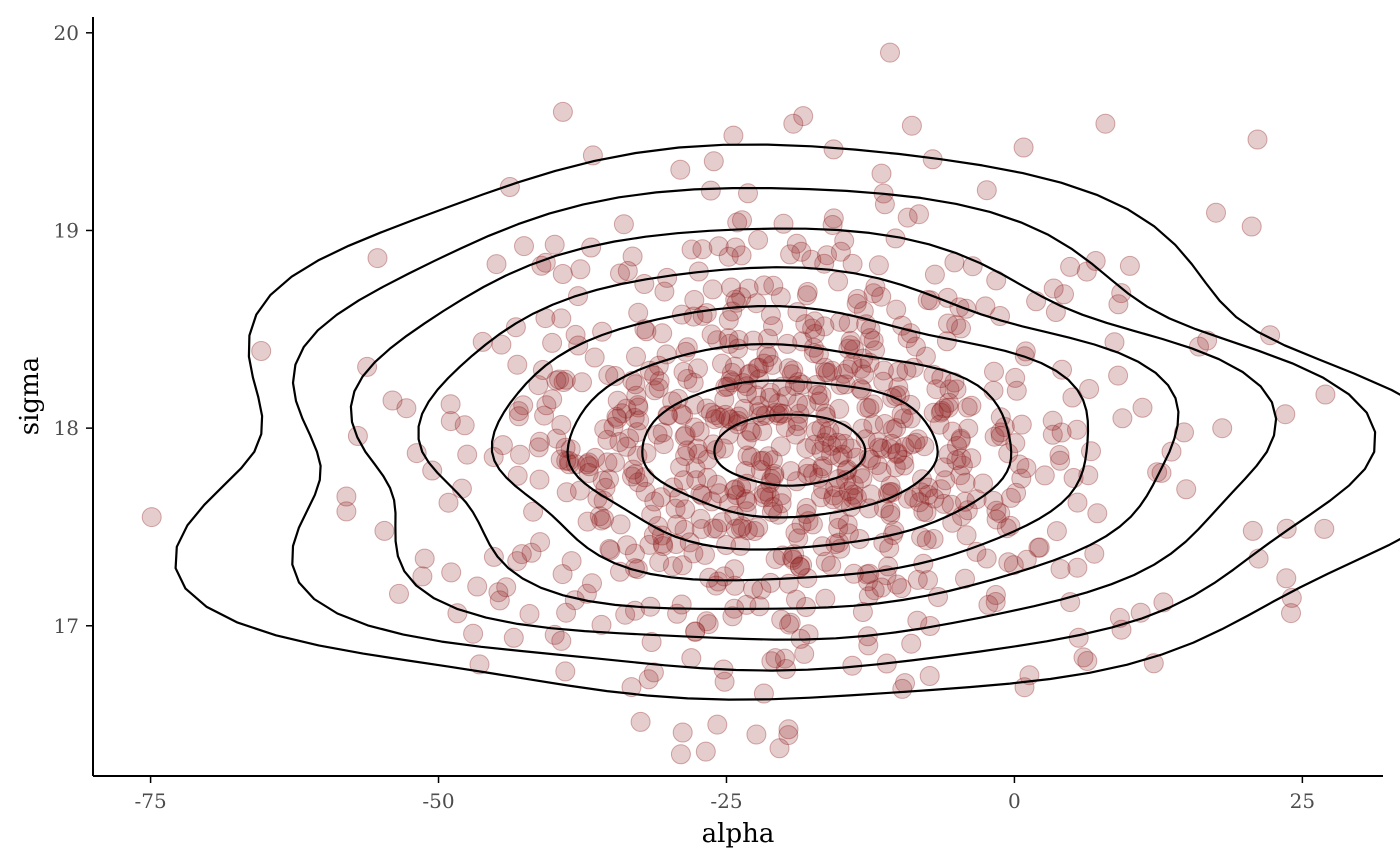 This screenshot has height=866, width=1400. I want to click on x-tick-label: -25, so click(726, 801).